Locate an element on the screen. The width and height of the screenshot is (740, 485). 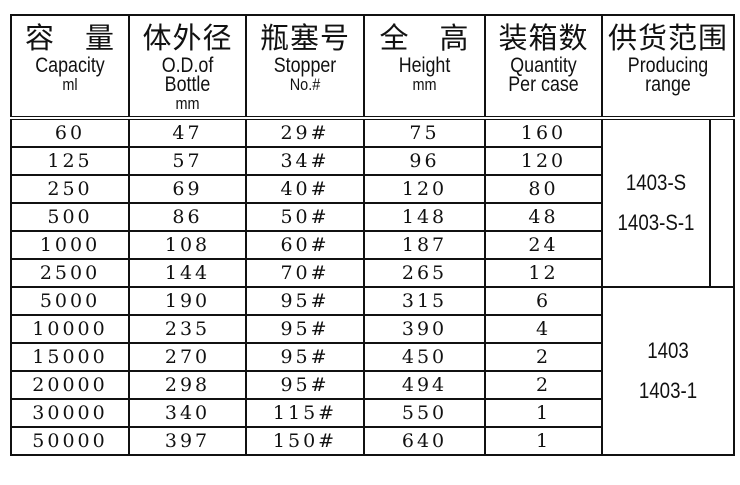
cell-range-group: 1403 1403-1 is located at coordinates (668, 371).